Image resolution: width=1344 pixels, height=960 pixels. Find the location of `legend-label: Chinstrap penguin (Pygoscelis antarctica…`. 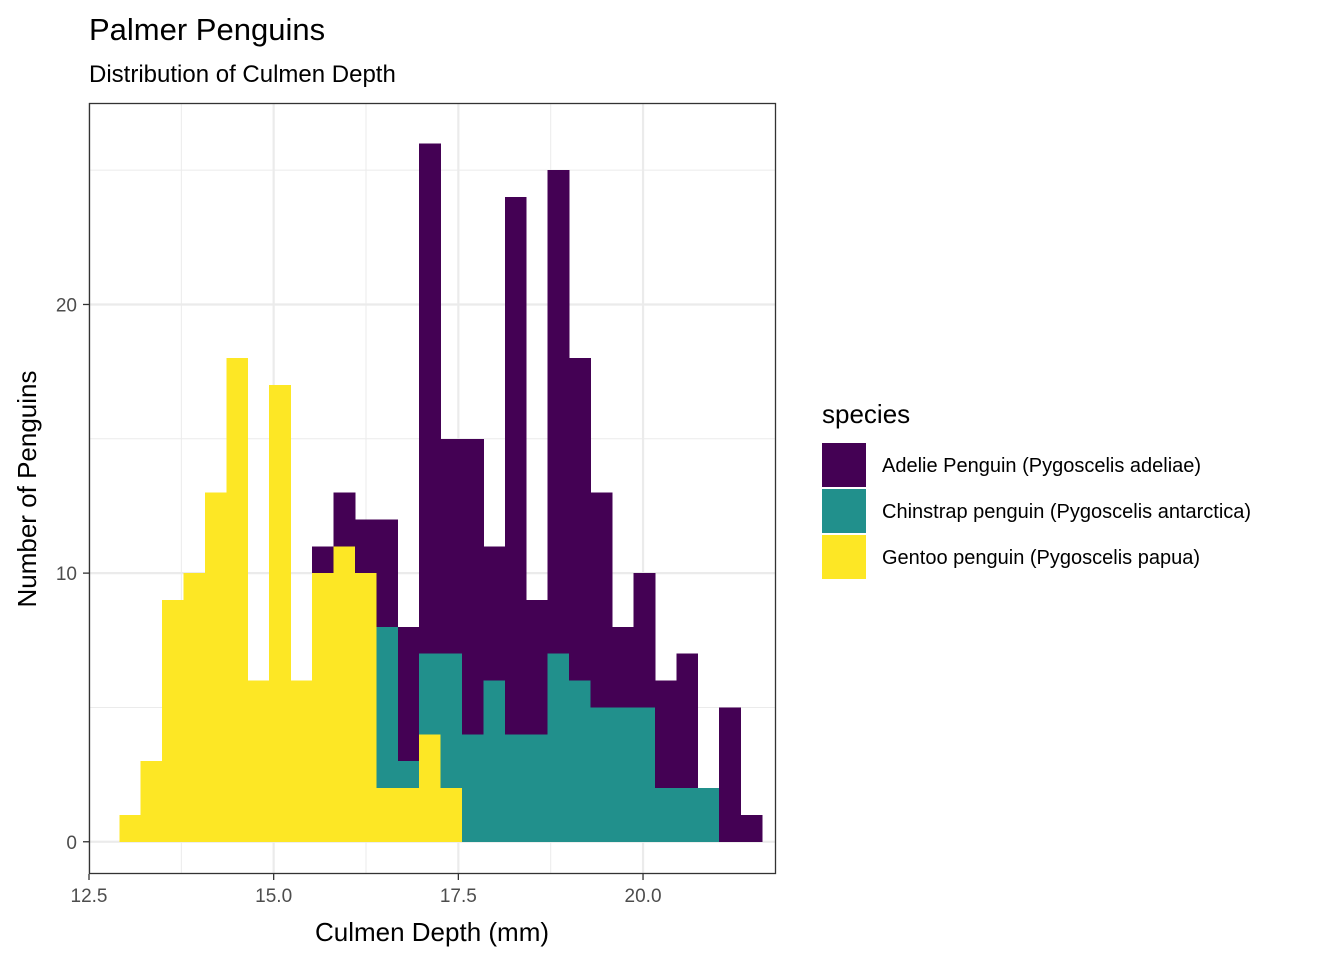

legend-label: Chinstrap penguin (Pygoscelis antarctica… is located at coordinates (1066, 512).